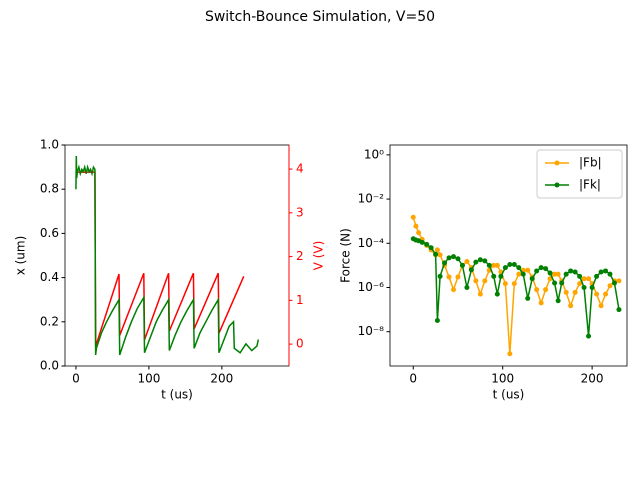 The width and height of the screenshot is (640, 480). I want to click on x-tick-label: 0, so click(76, 379).